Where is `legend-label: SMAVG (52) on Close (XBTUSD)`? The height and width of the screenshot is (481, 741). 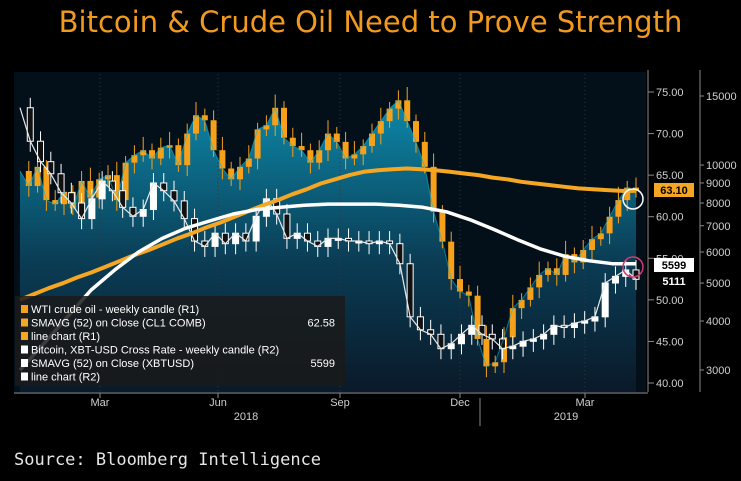
legend-label: SMAVG (52) on Close (XBTUSD) is located at coordinates (112, 364).